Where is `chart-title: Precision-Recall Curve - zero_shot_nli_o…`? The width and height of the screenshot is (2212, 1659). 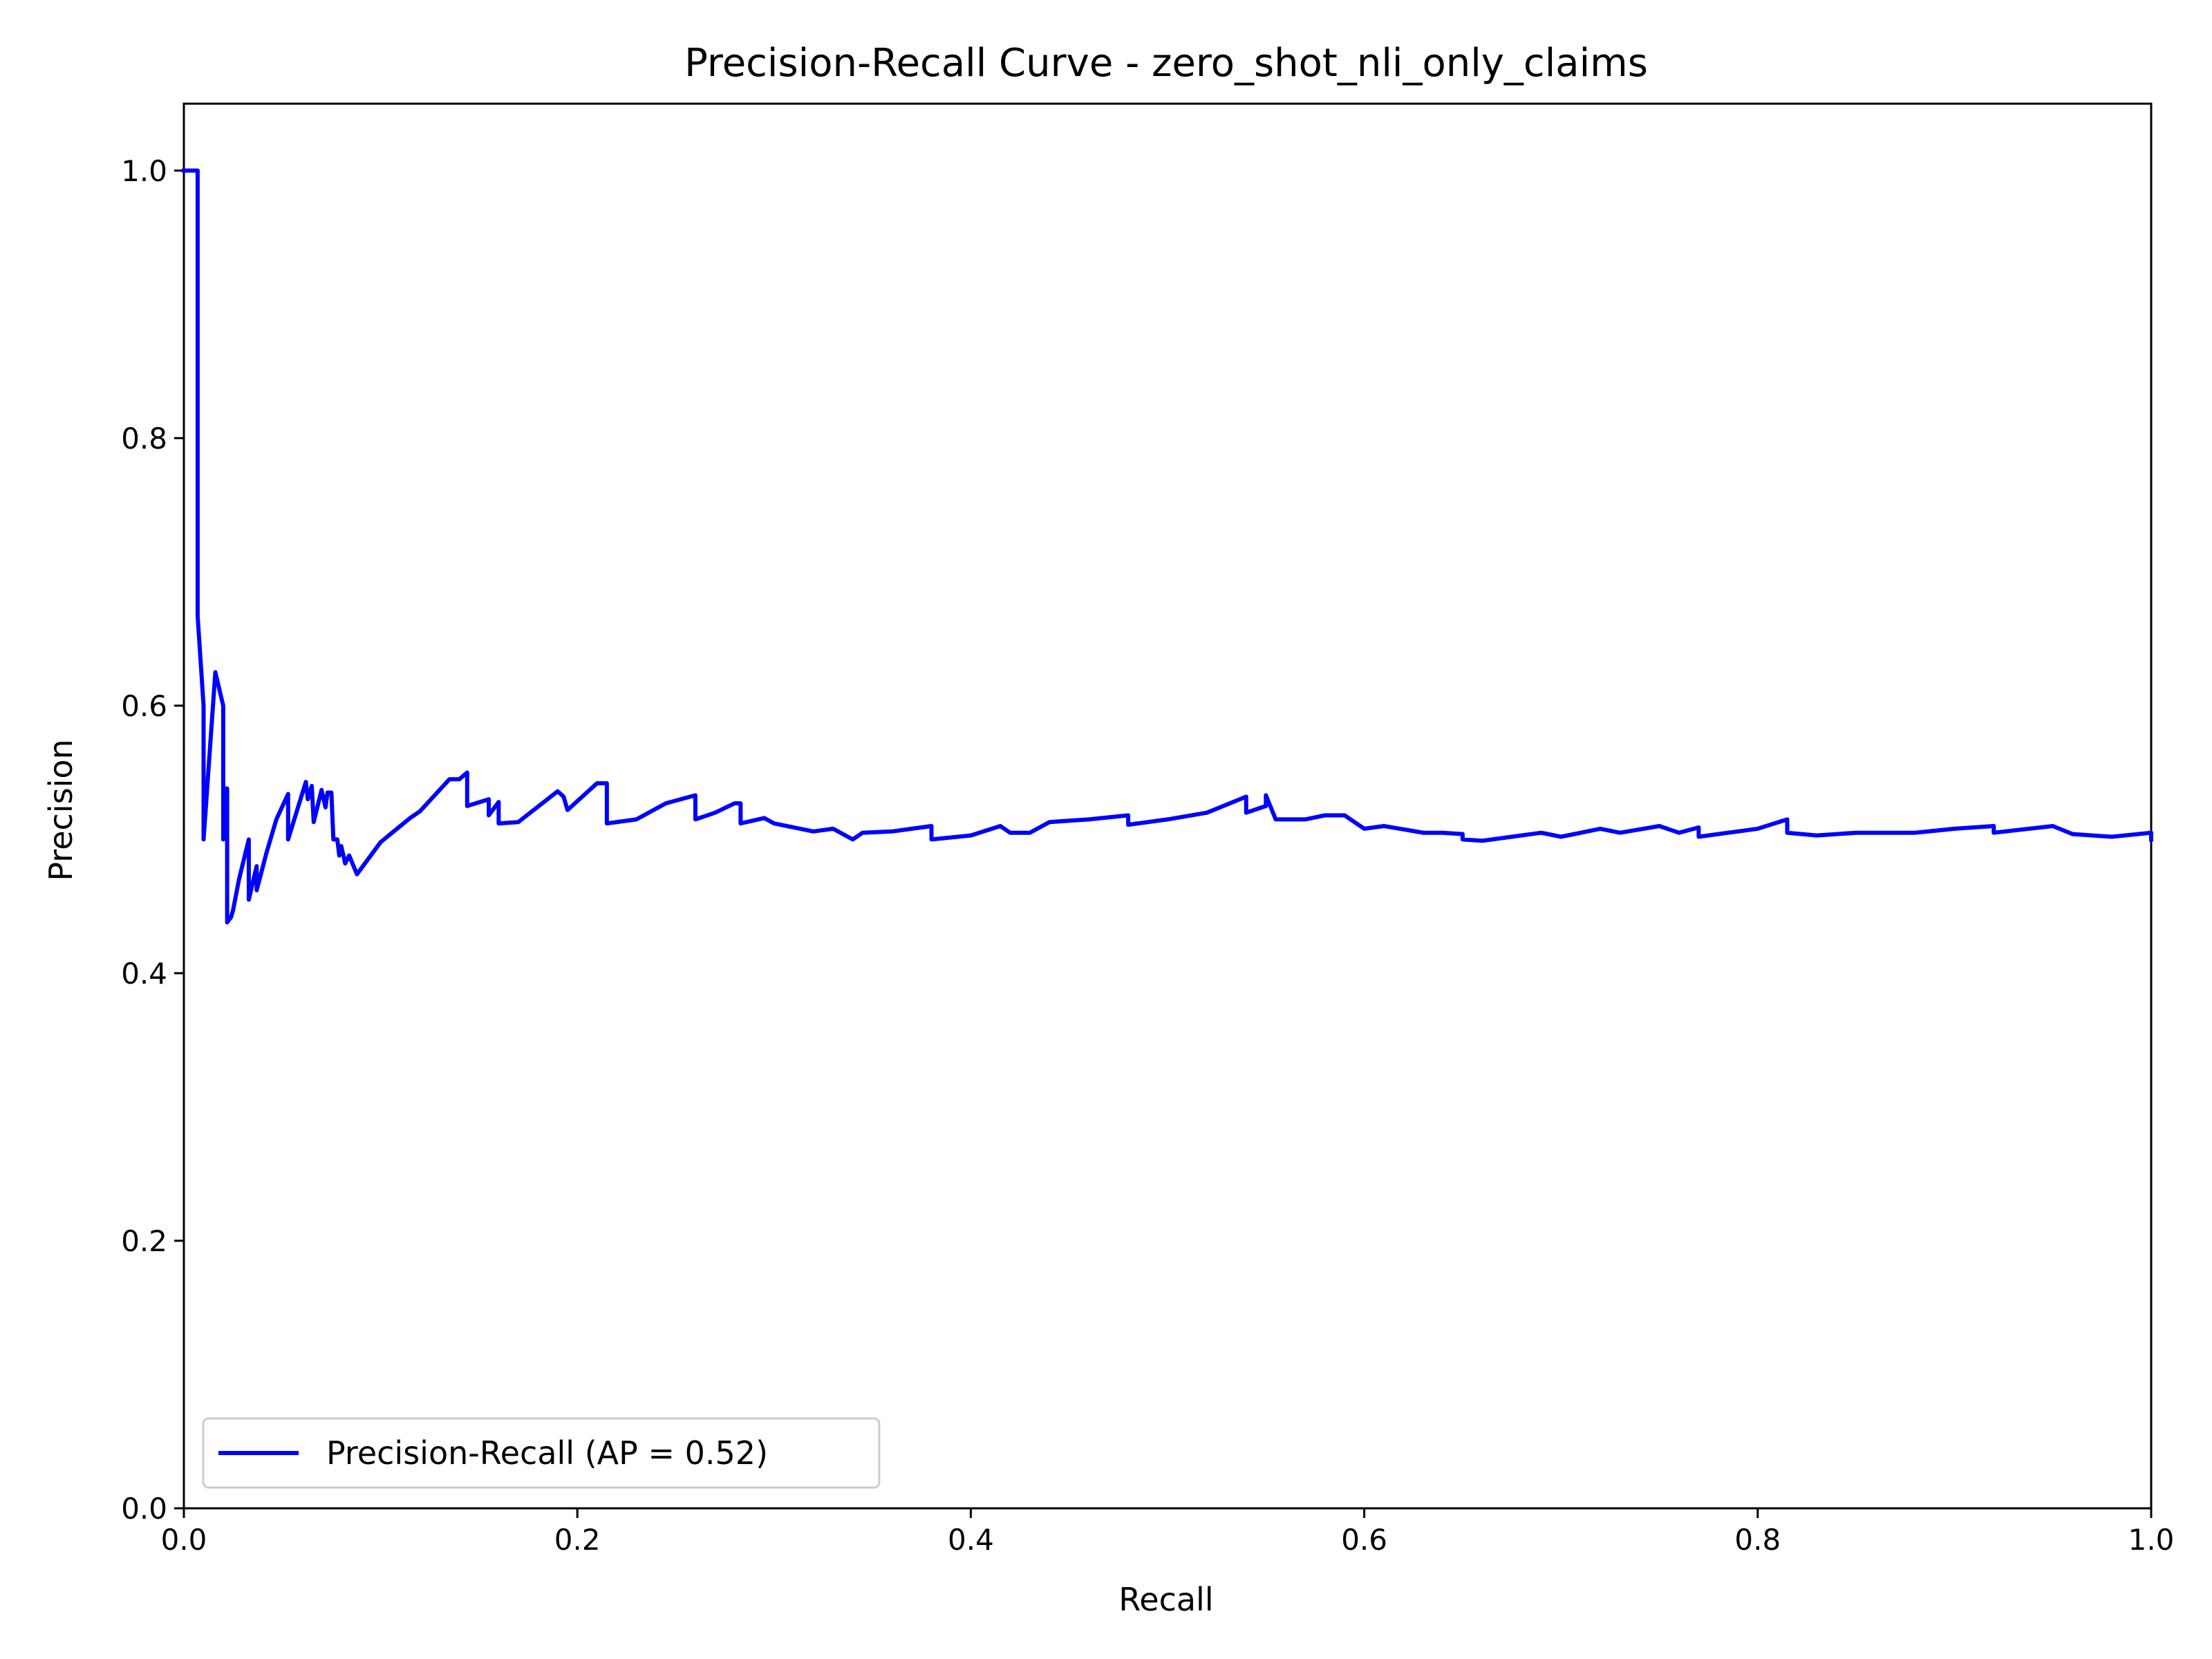
chart-title: Precision-Recall Curve - zero_shot_nli_o… is located at coordinates (1166, 63).